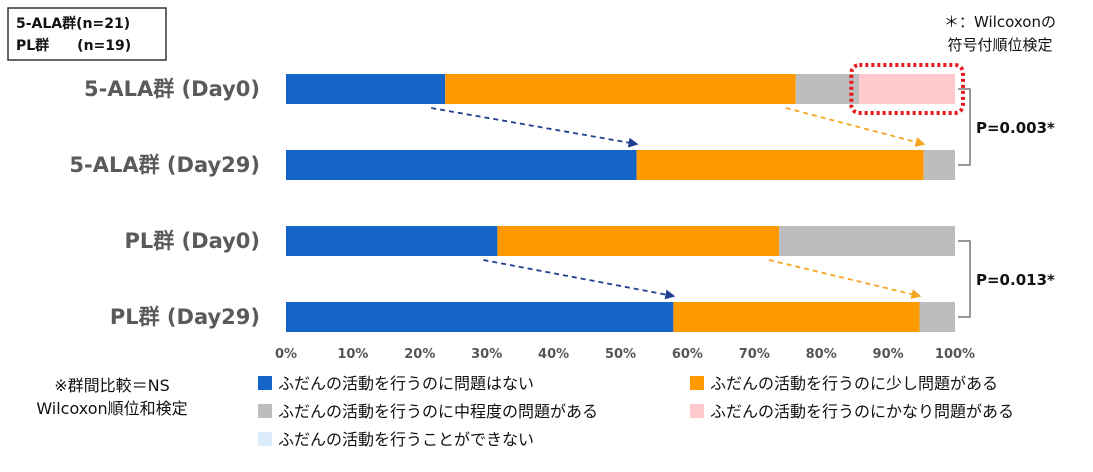  What do you see at coordinates (286, 354) in the screenshot?
I see `x-tick-label: 0%` at bounding box center [286, 354].